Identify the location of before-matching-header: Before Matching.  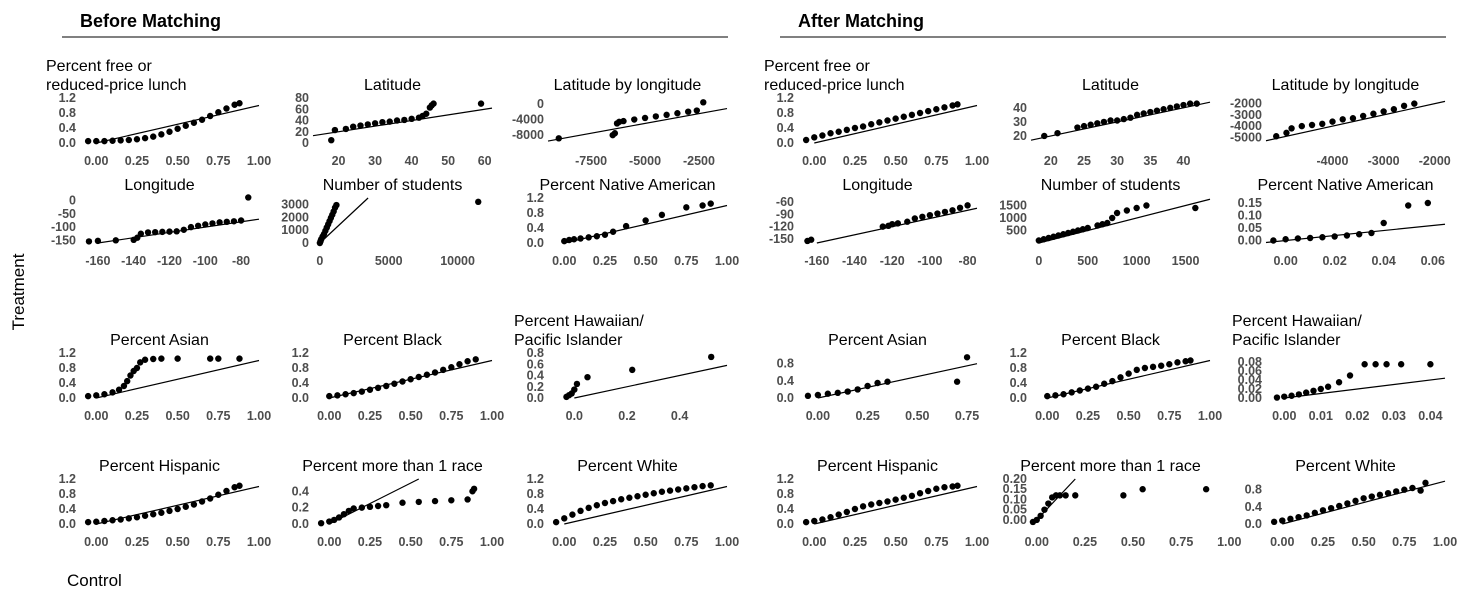
(395, 24).